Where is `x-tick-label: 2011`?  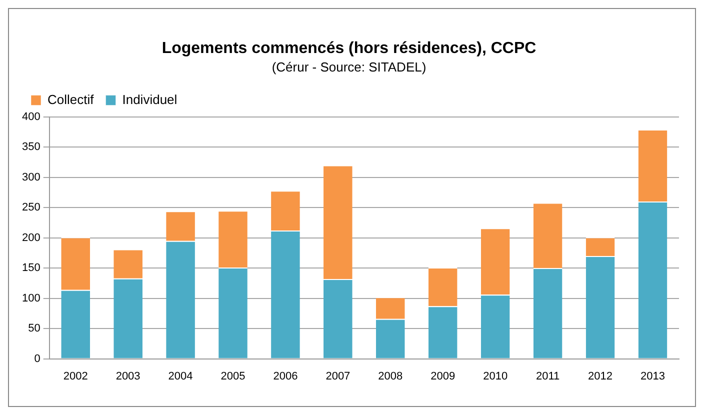
x-tick-label: 2011 is located at coordinates (548, 376).